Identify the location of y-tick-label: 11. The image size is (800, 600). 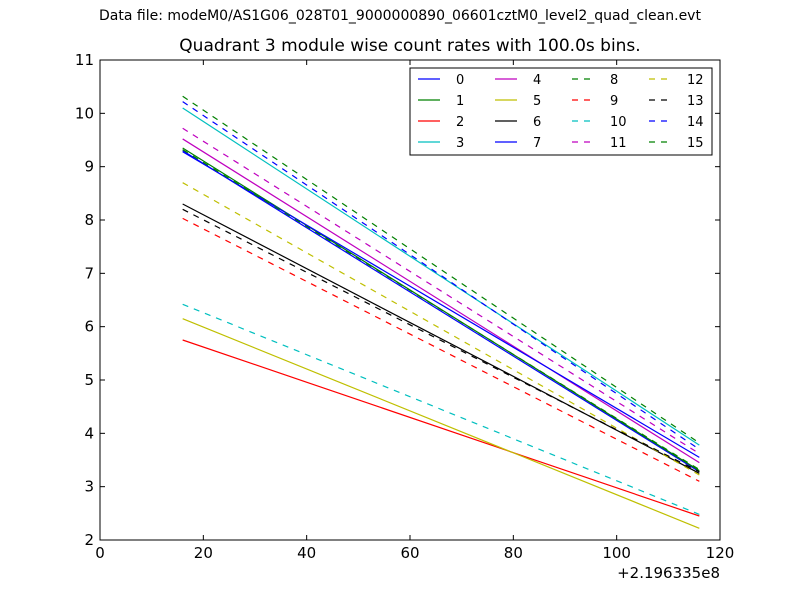
(84, 60).